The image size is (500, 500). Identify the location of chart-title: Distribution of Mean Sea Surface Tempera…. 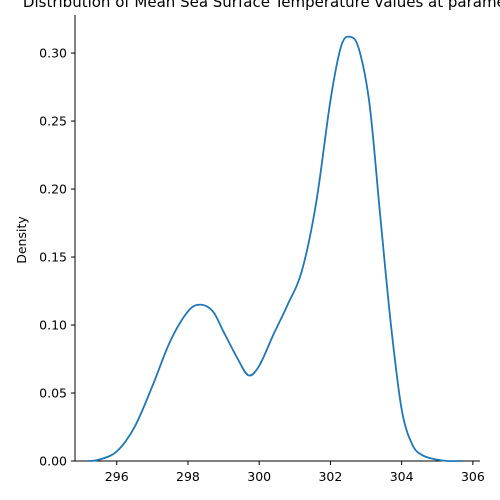
(261, 5).